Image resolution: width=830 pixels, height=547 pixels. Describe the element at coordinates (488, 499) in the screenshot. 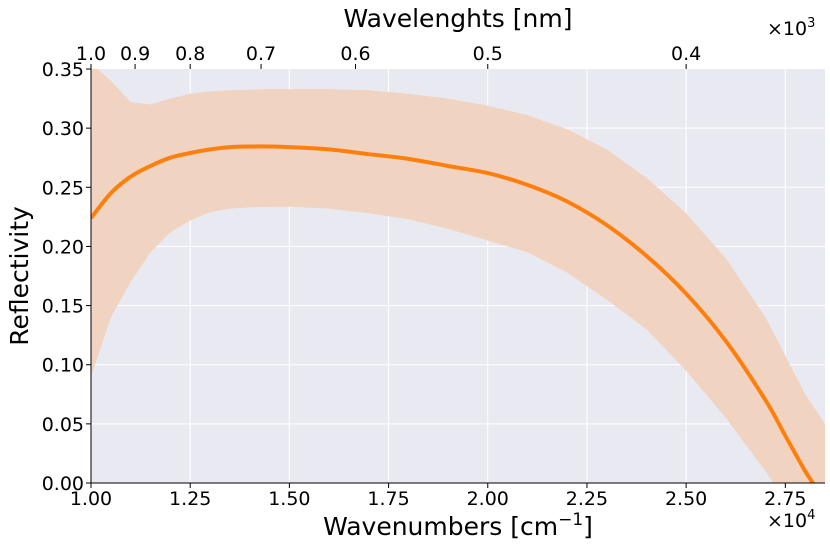

I see `x-tick-label: 2.00` at that location.